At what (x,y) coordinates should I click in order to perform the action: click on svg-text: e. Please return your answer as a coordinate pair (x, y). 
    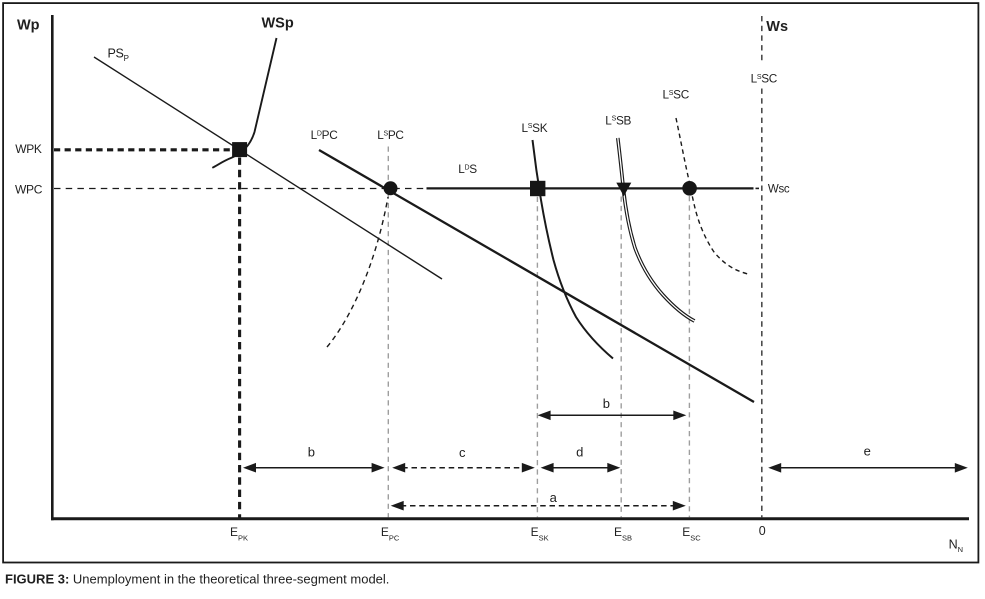
    Looking at the image, I should click on (867, 451).